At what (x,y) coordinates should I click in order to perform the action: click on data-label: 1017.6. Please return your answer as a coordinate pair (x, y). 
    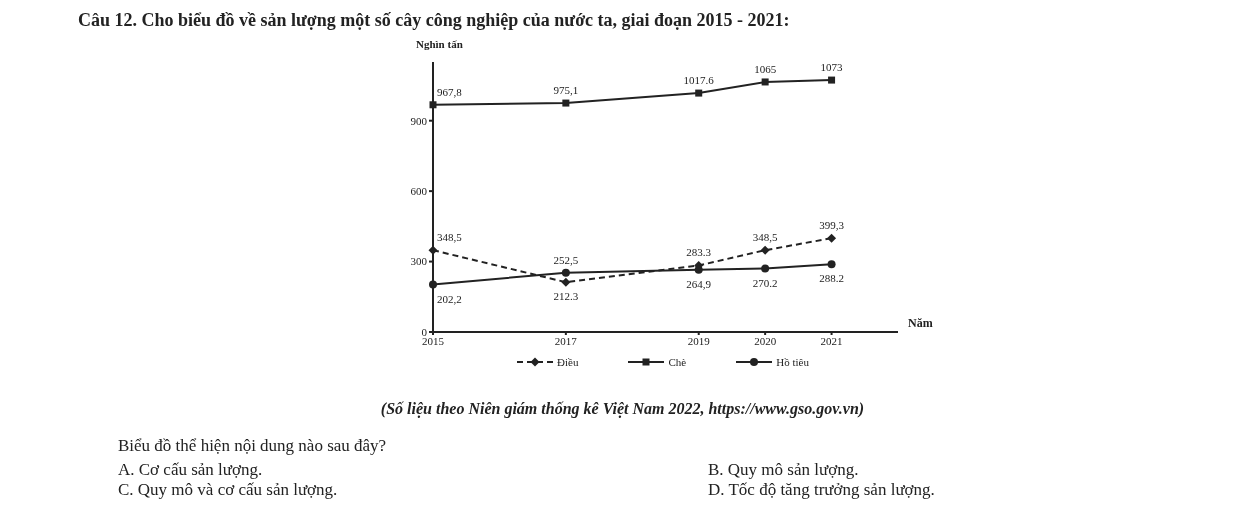
    Looking at the image, I should click on (699, 80).